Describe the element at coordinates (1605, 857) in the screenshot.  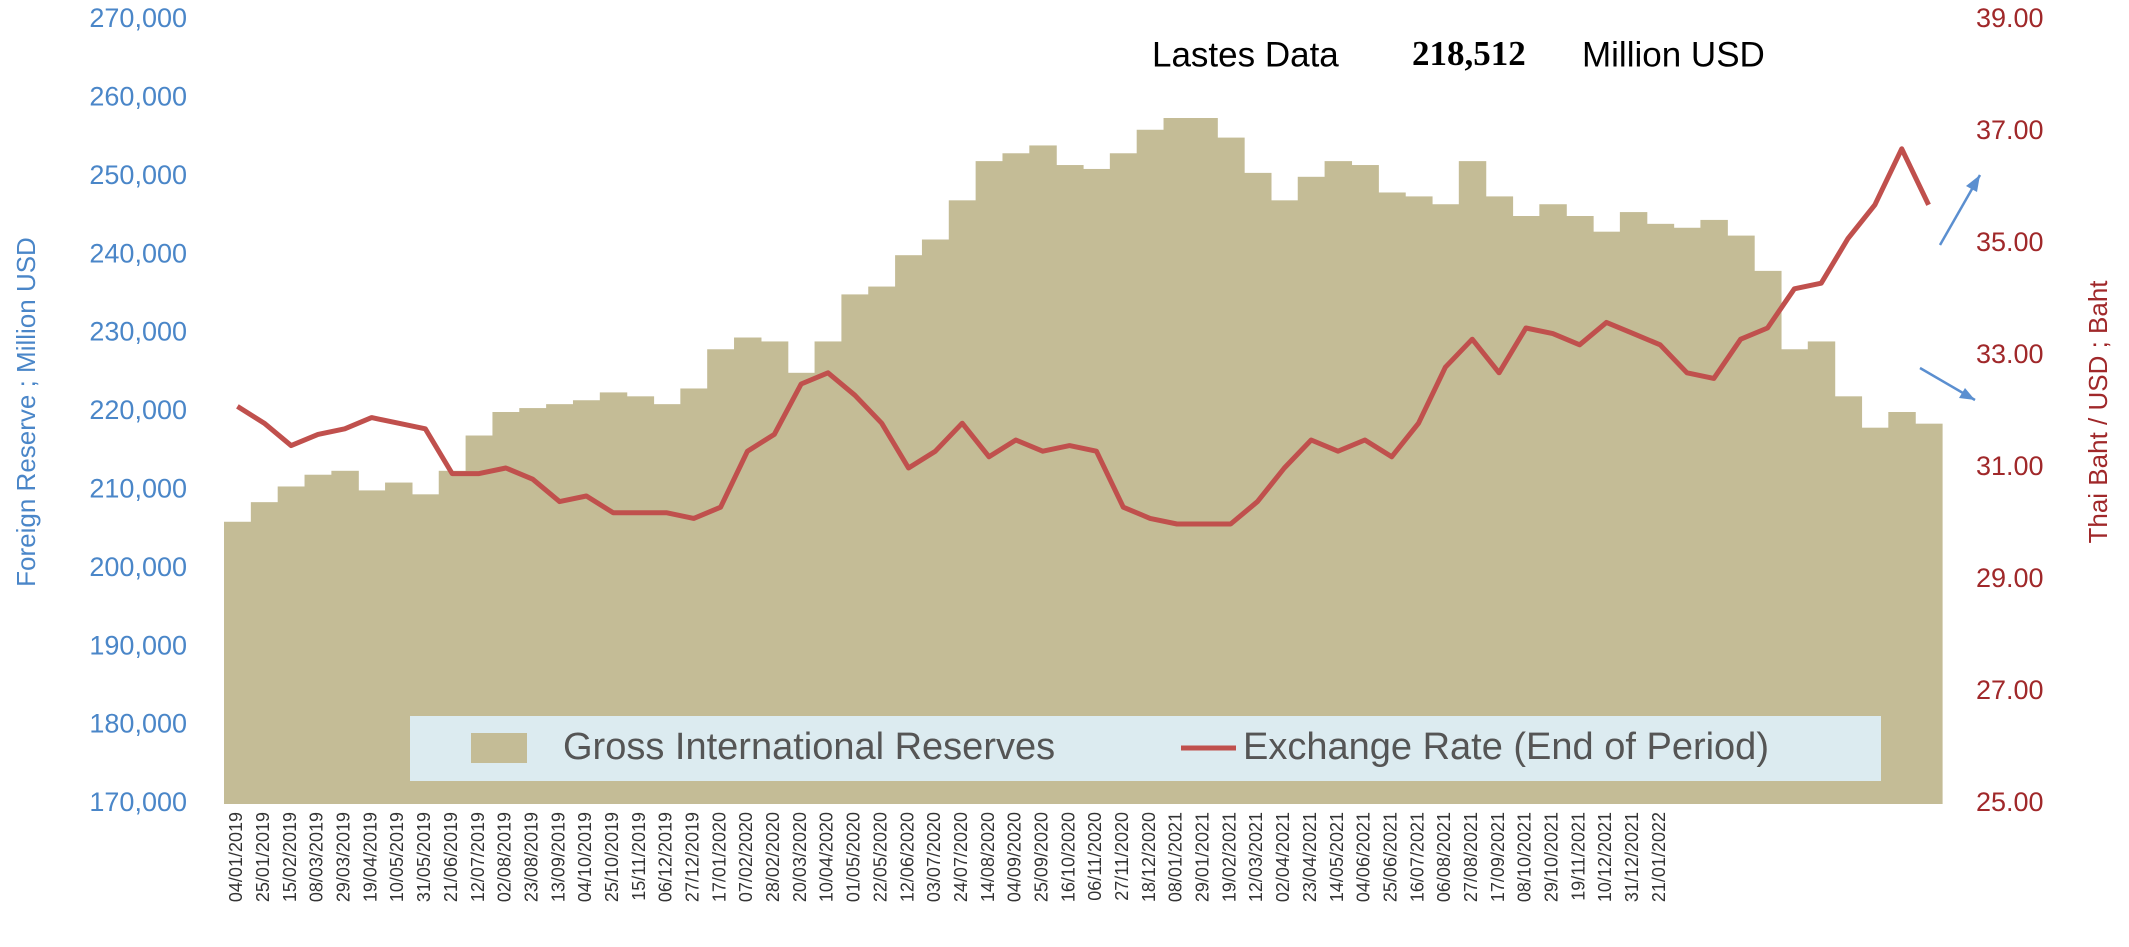
I see `x-tick-label: 10/12/2021` at that location.